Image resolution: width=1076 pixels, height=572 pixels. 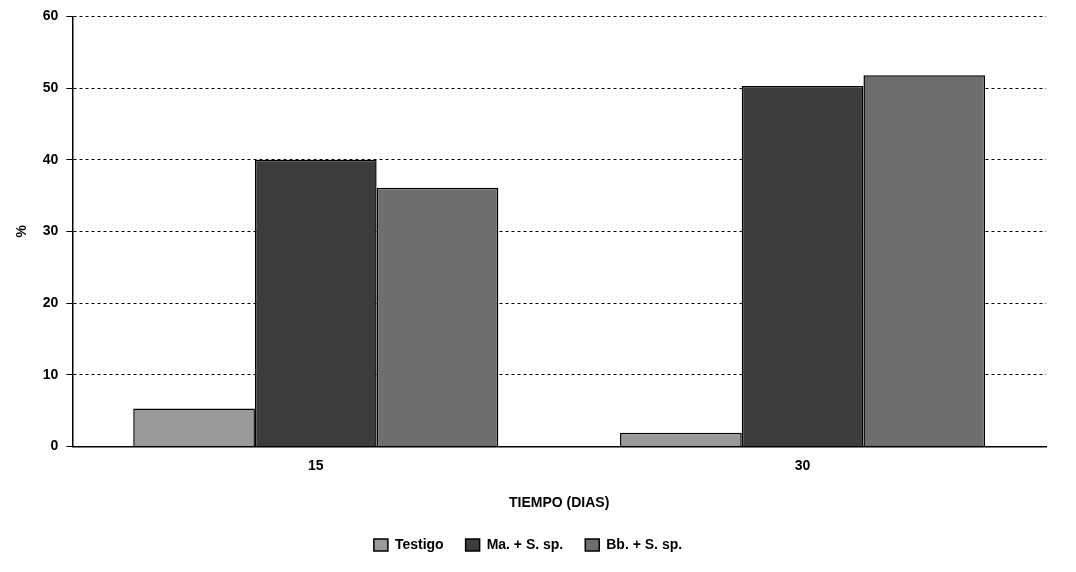 I want to click on y-tick-label: 60, so click(x=50, y=15).